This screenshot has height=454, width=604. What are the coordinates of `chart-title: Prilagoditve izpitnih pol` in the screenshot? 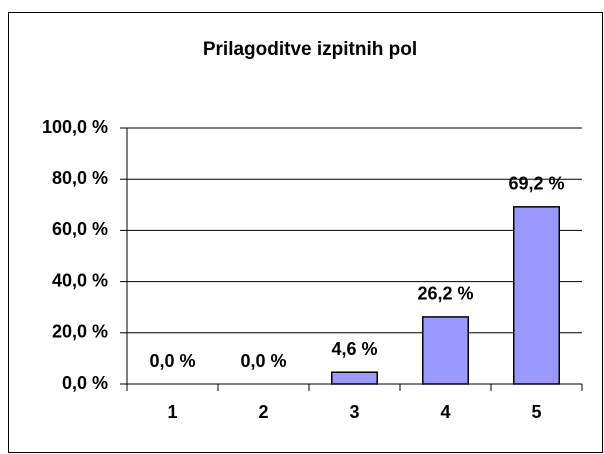 It's located at (310, 49).